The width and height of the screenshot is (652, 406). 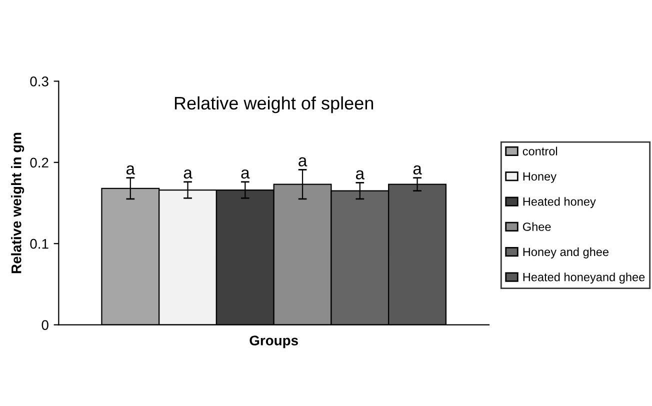 I want to click on y-tick-label: 0.2, so click(x=39, y=163).